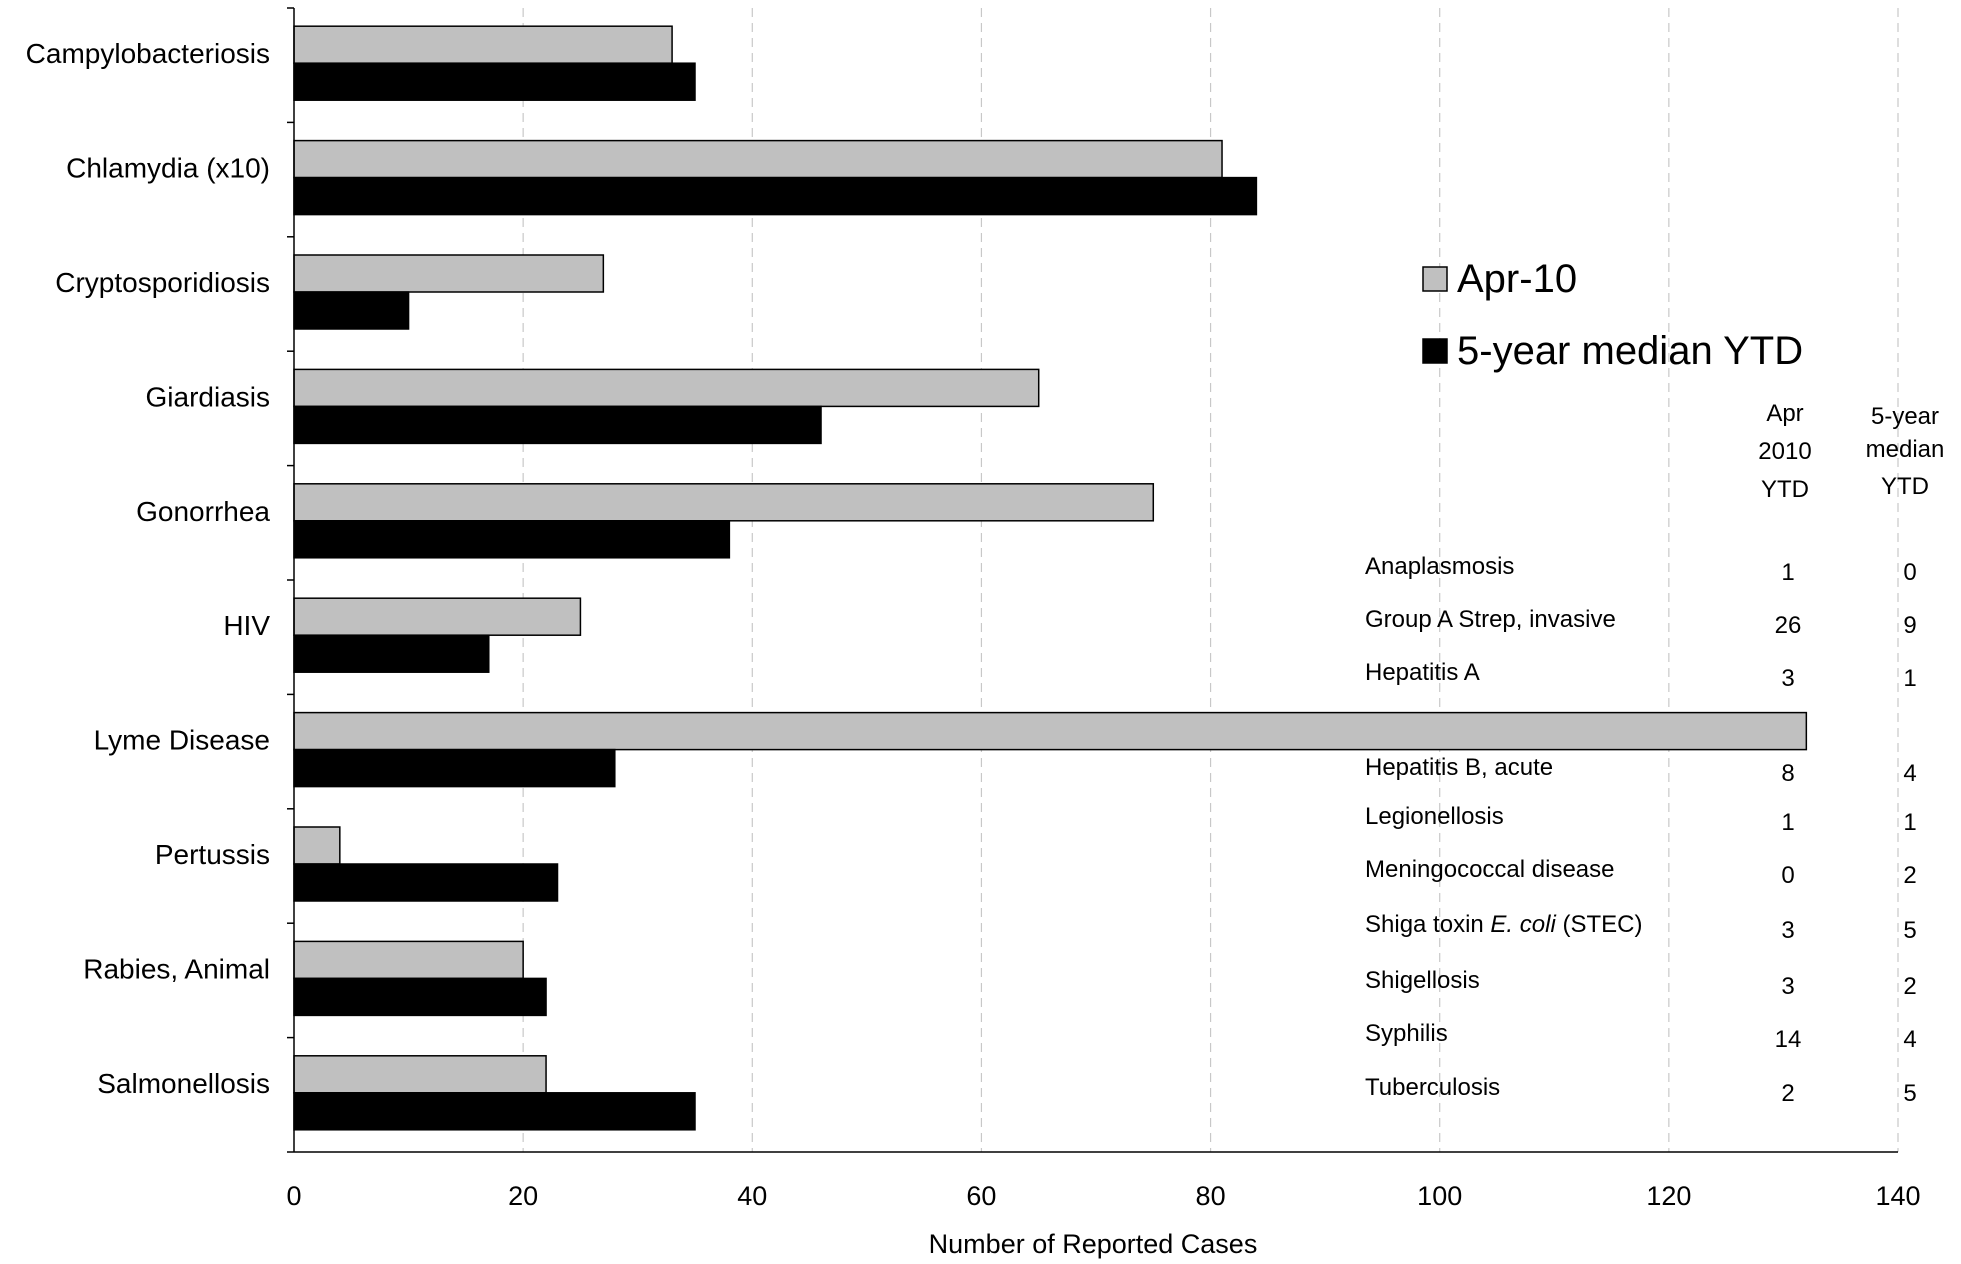 This screenshot has width=1961, height=1264. I want to click on category-label: Rabies, Animal, so click(176, 968).